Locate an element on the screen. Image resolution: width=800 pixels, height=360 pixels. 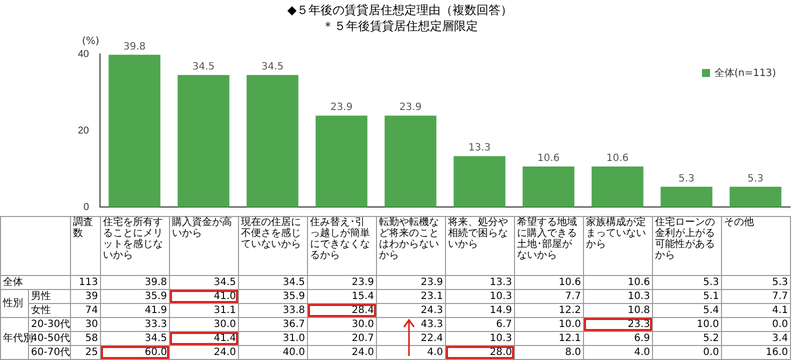
x-tick-label: 住宅を所有することにメリットを感じないから is located at coordinates (135, 246).